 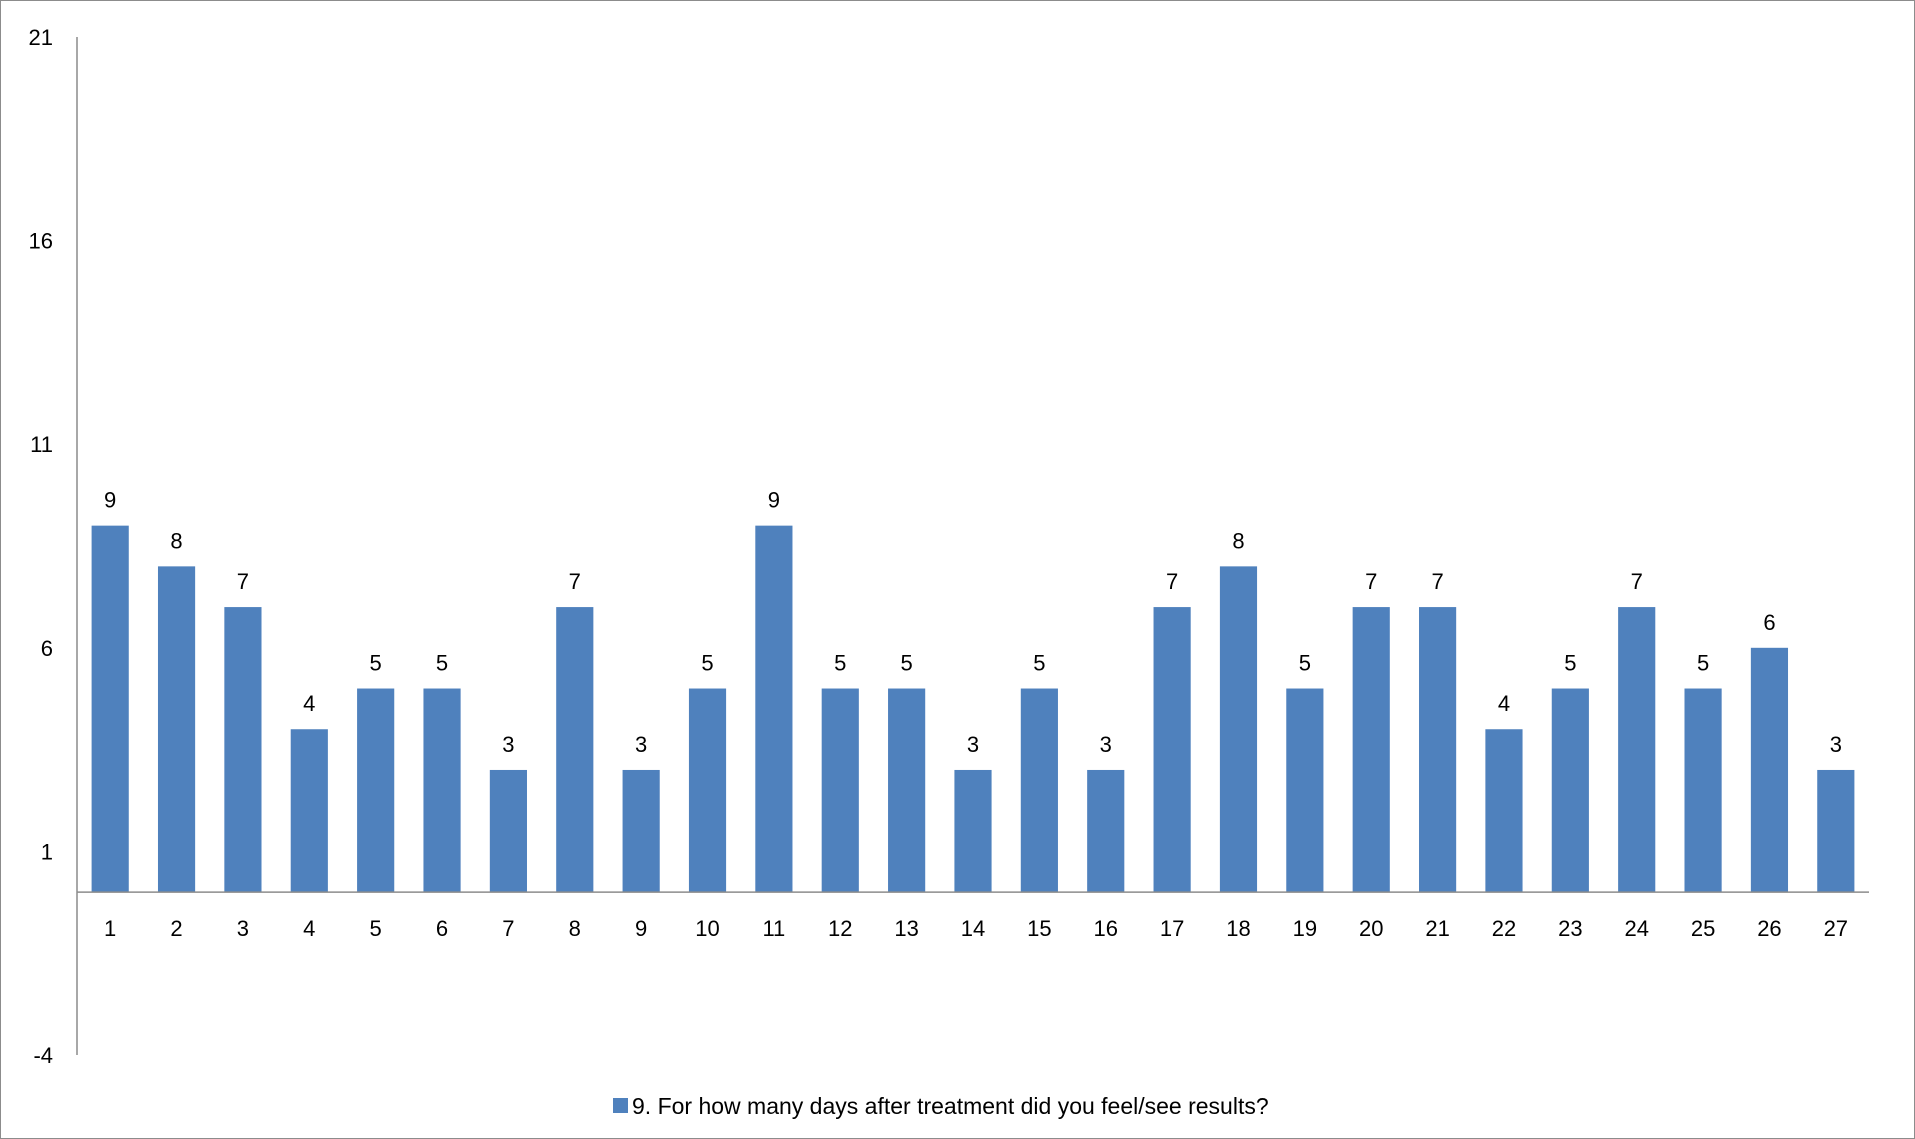 What do you see at coordinates (309, 928) in the screenshot?
I see `x-tick-label: 4` at bounding box center [309, 928].